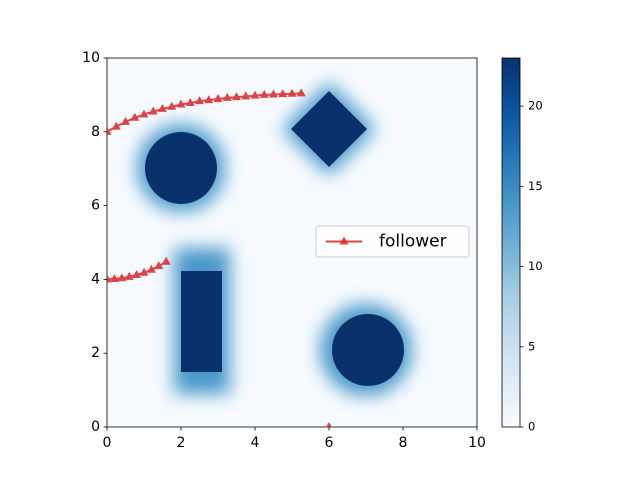 This screenshot has height=480, width=640. I want to click on y-tick-label: 6, so click(95, 206).